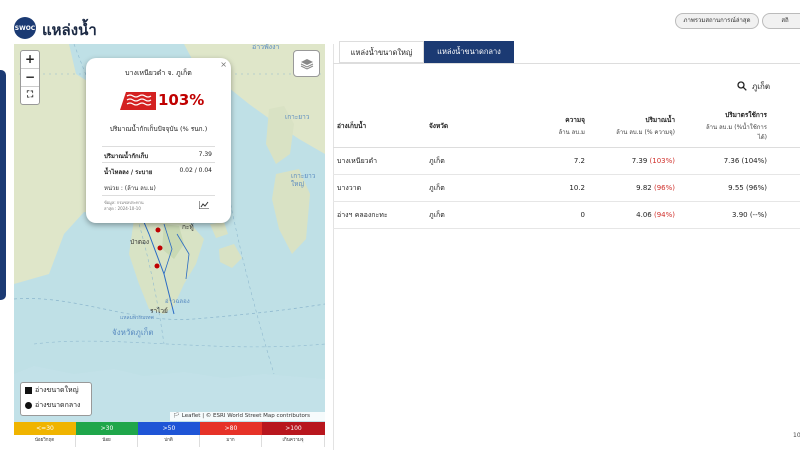  What do you see at coordinates (138, 101) in the screenshot?
I see `water-level-icon` at bounding box center [138, 101].